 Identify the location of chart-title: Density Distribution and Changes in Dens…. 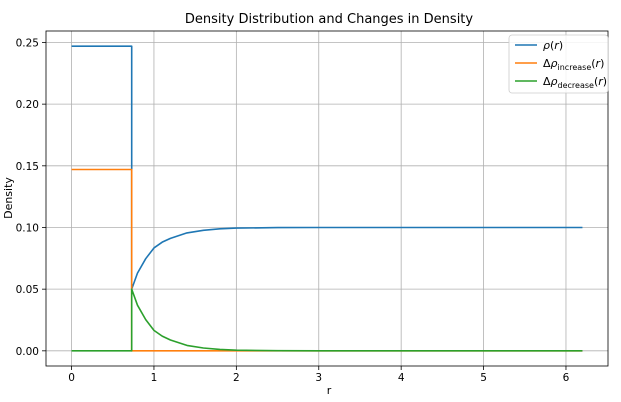
(329, 19).